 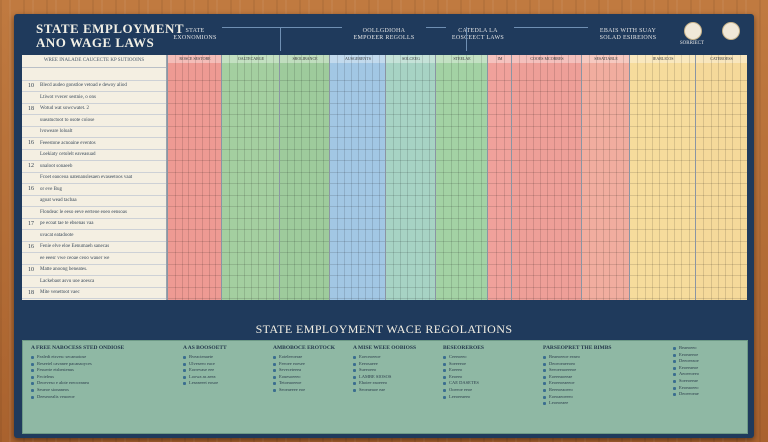 What do you see at coordinates (205, 348) in the screenshot?
I see `bottom-section-heading: A AS BOOSOETT` at bounding box center [205, 348].